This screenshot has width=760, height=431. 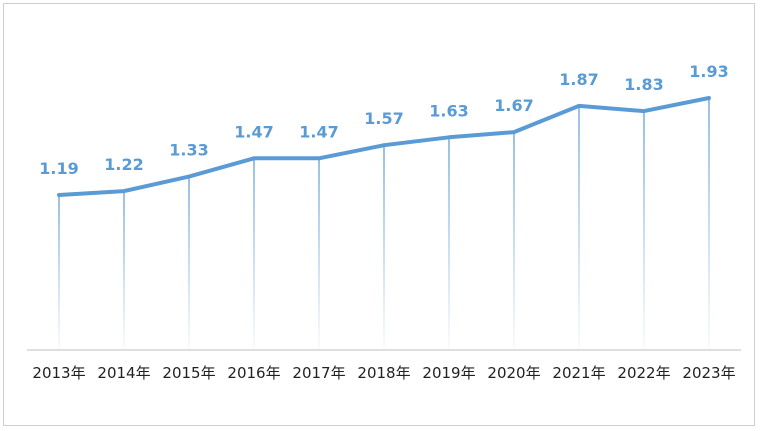 I want to click on data-label-6: 1.57, so click(x=383, y=118).